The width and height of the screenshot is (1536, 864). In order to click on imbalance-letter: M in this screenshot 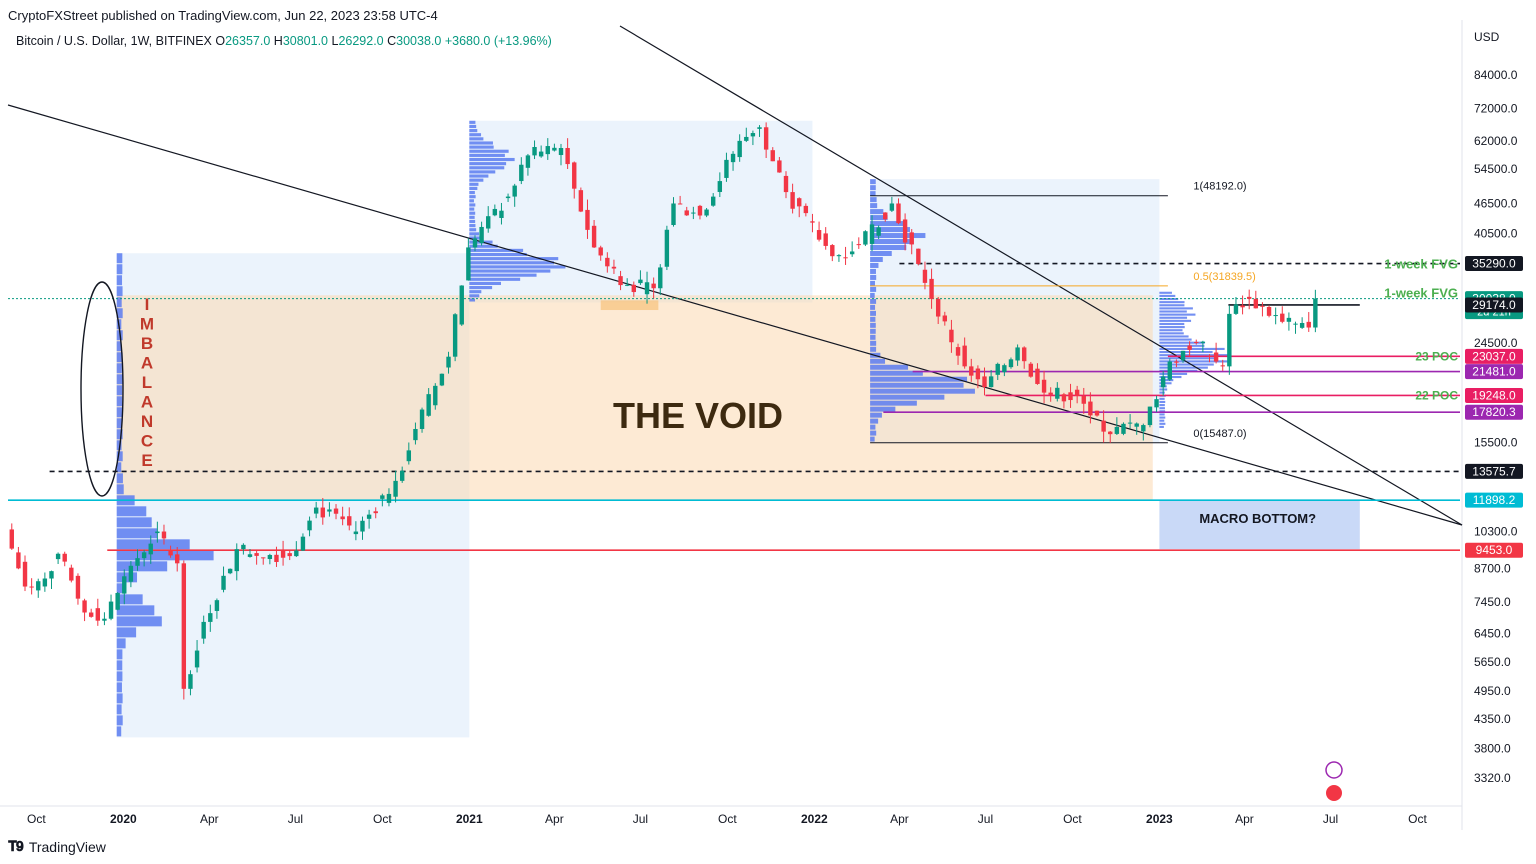, I will do `click(147, 324)`.